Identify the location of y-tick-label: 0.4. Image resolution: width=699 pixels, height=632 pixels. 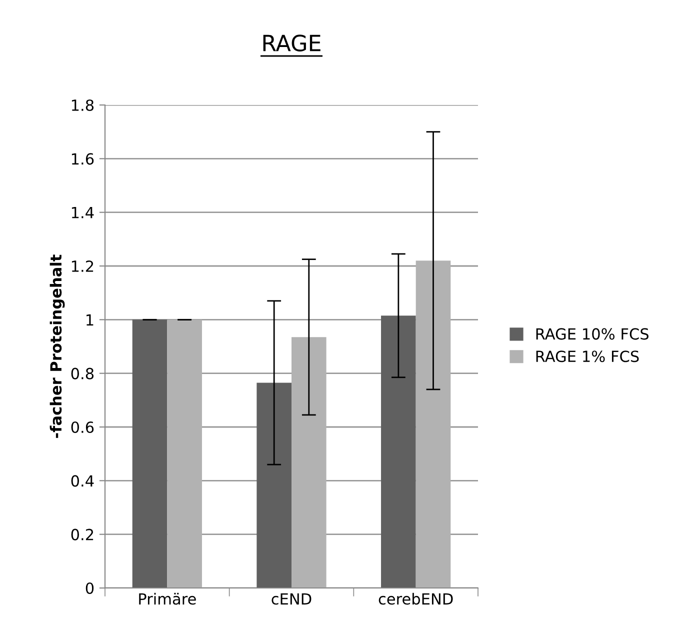
(82, 481).